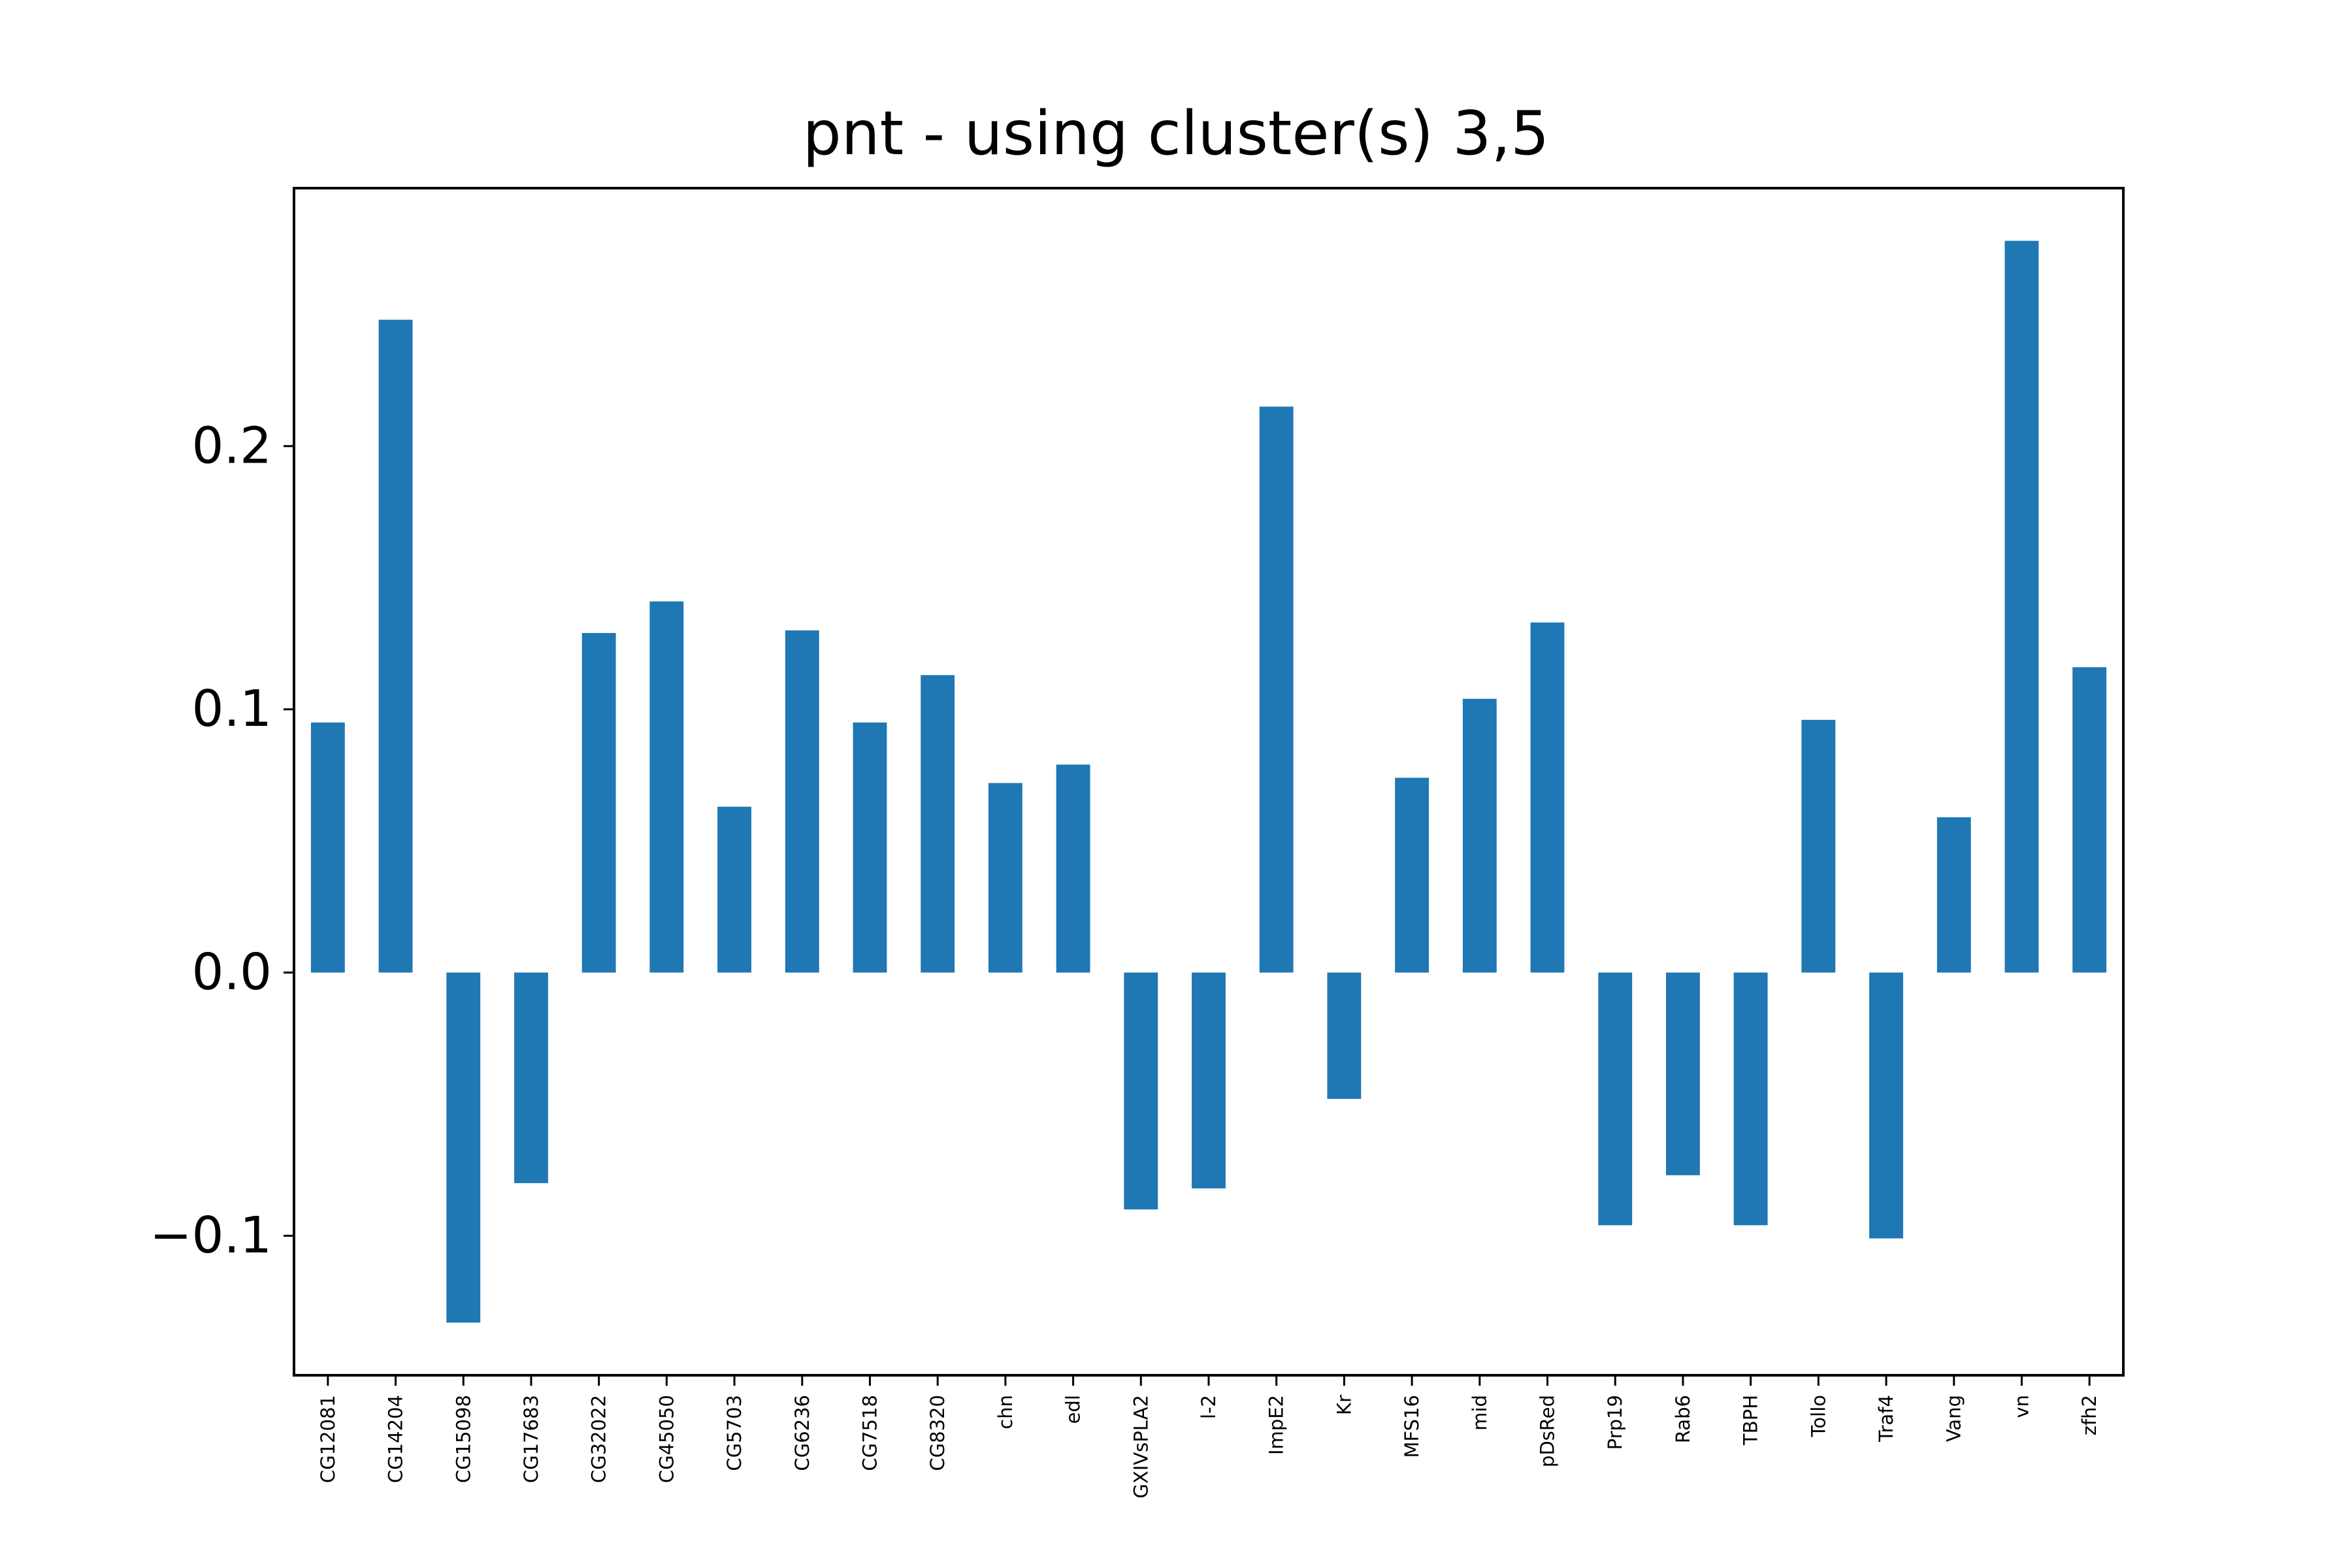 The height and width of the screenshot is (1568, 2352). I want to click on x-tick-label: vn, so click(2021, 1406).